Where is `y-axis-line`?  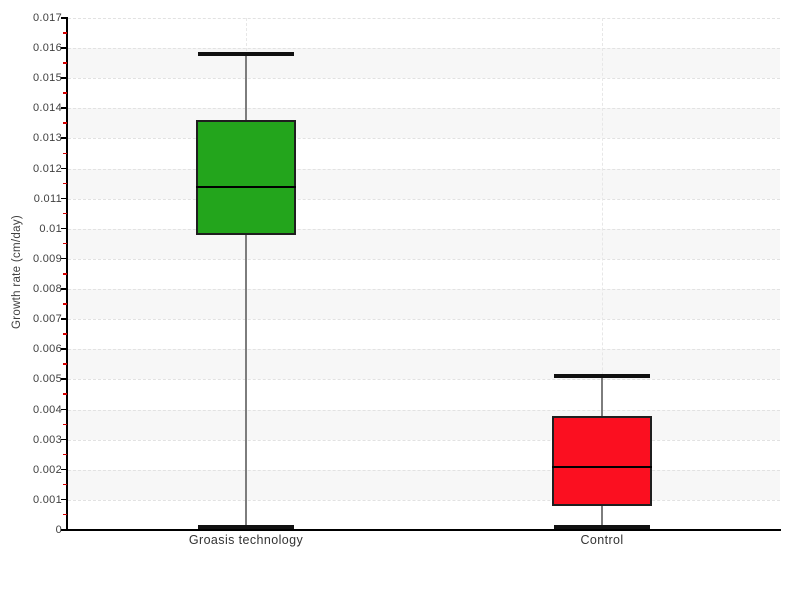
y-axis-line is located at coordinates (67, 274).